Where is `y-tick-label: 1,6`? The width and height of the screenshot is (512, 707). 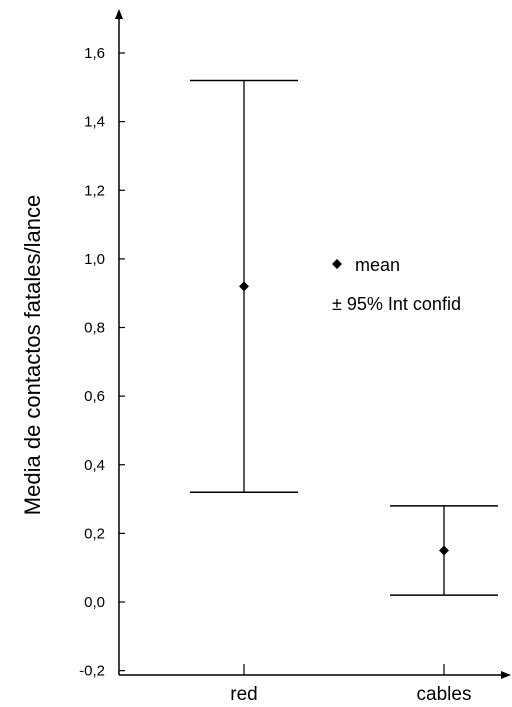 y-tick-label: 1,6 is located at coordinates (94, 53).